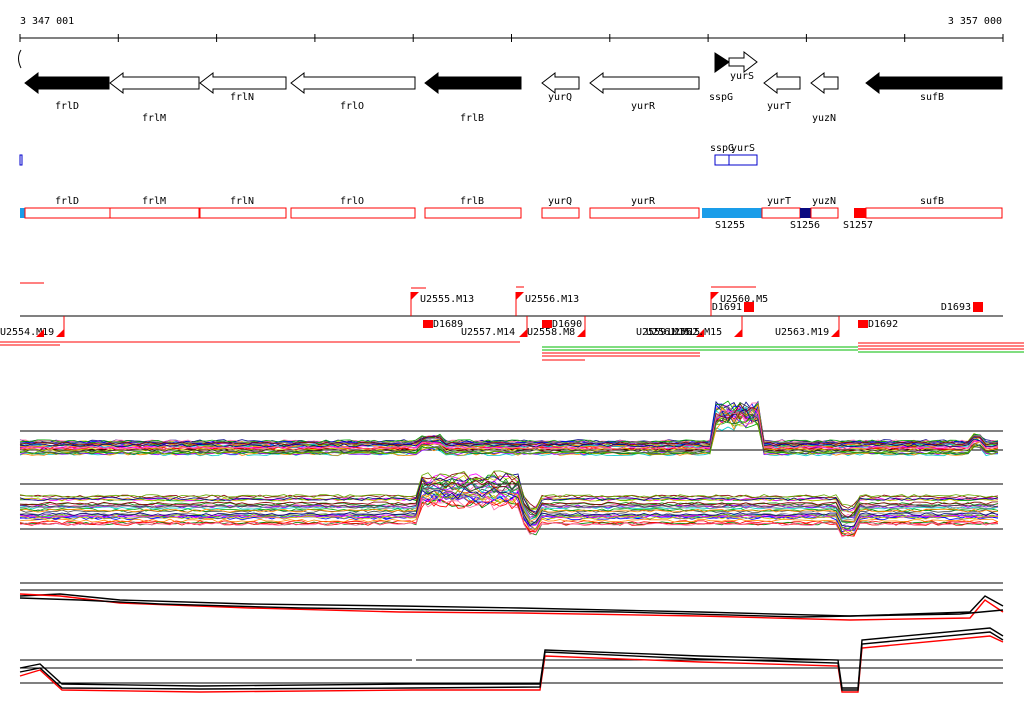  Describe the element at coordinates (511, 29) in the screenshot. I see `coordinate-ruler: 3 347 001 3 357 000` at that location.